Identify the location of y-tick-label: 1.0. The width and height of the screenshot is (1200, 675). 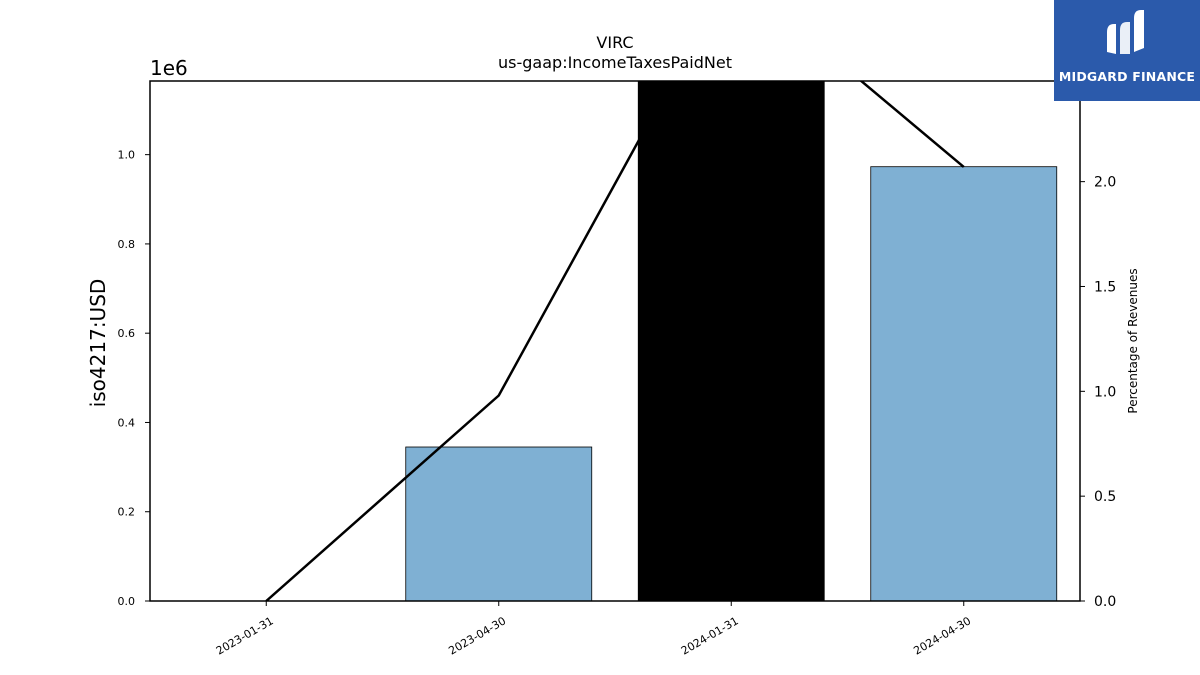
(127, 155).